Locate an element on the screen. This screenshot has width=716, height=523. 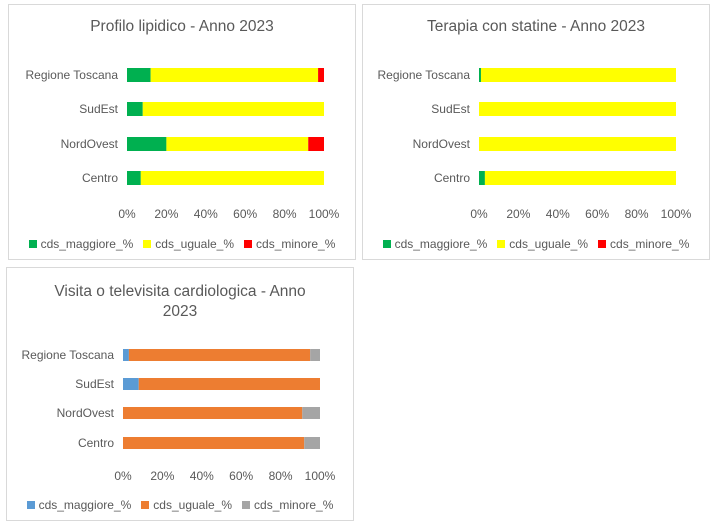
chart-title: Terapia con statine - Anno 2023 is located at coordinates (535, 26).